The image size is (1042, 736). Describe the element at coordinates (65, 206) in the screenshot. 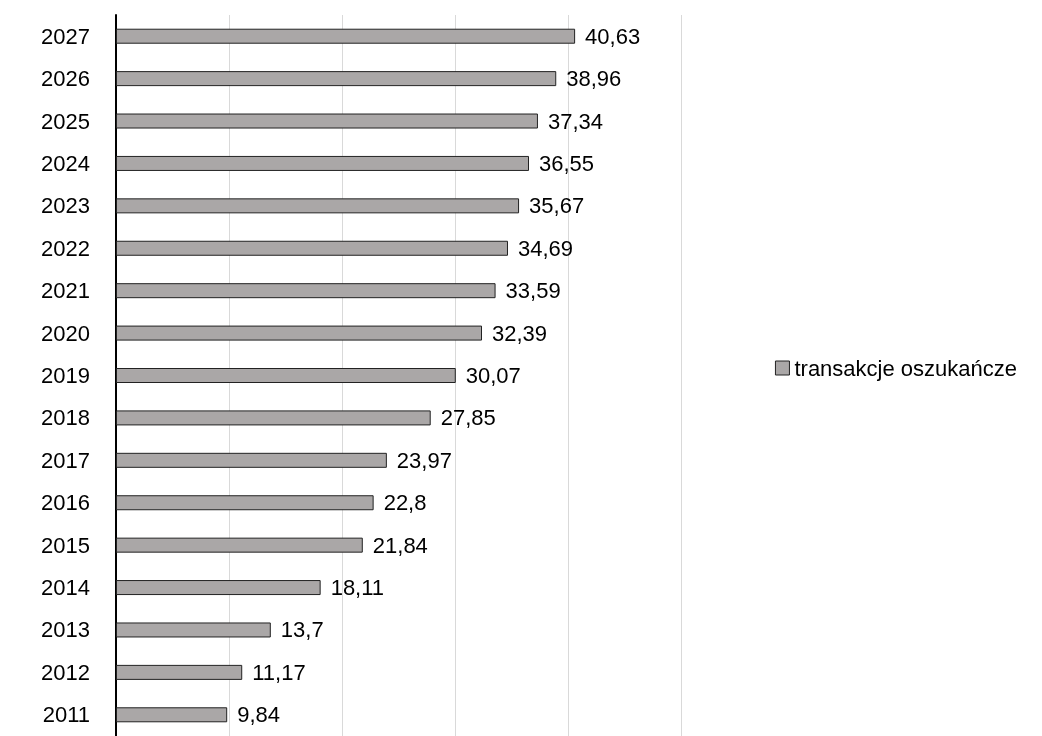

I see `y-tick-label: 2023` at that location.